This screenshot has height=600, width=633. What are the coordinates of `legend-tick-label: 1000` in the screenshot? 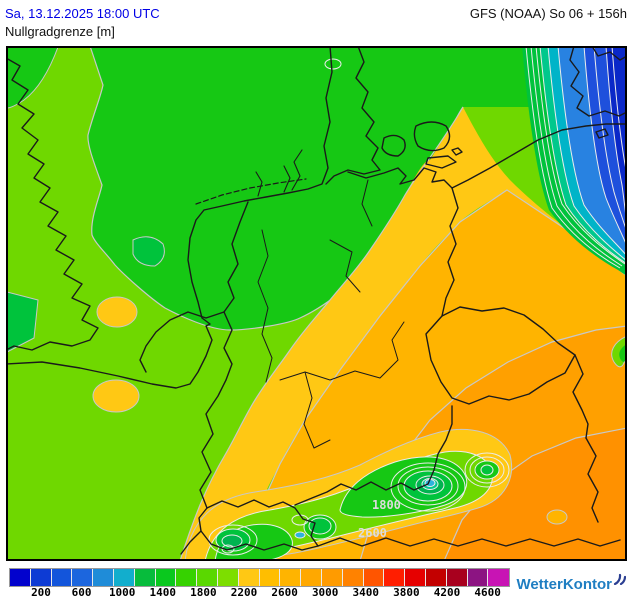 It's located at (122, 592).